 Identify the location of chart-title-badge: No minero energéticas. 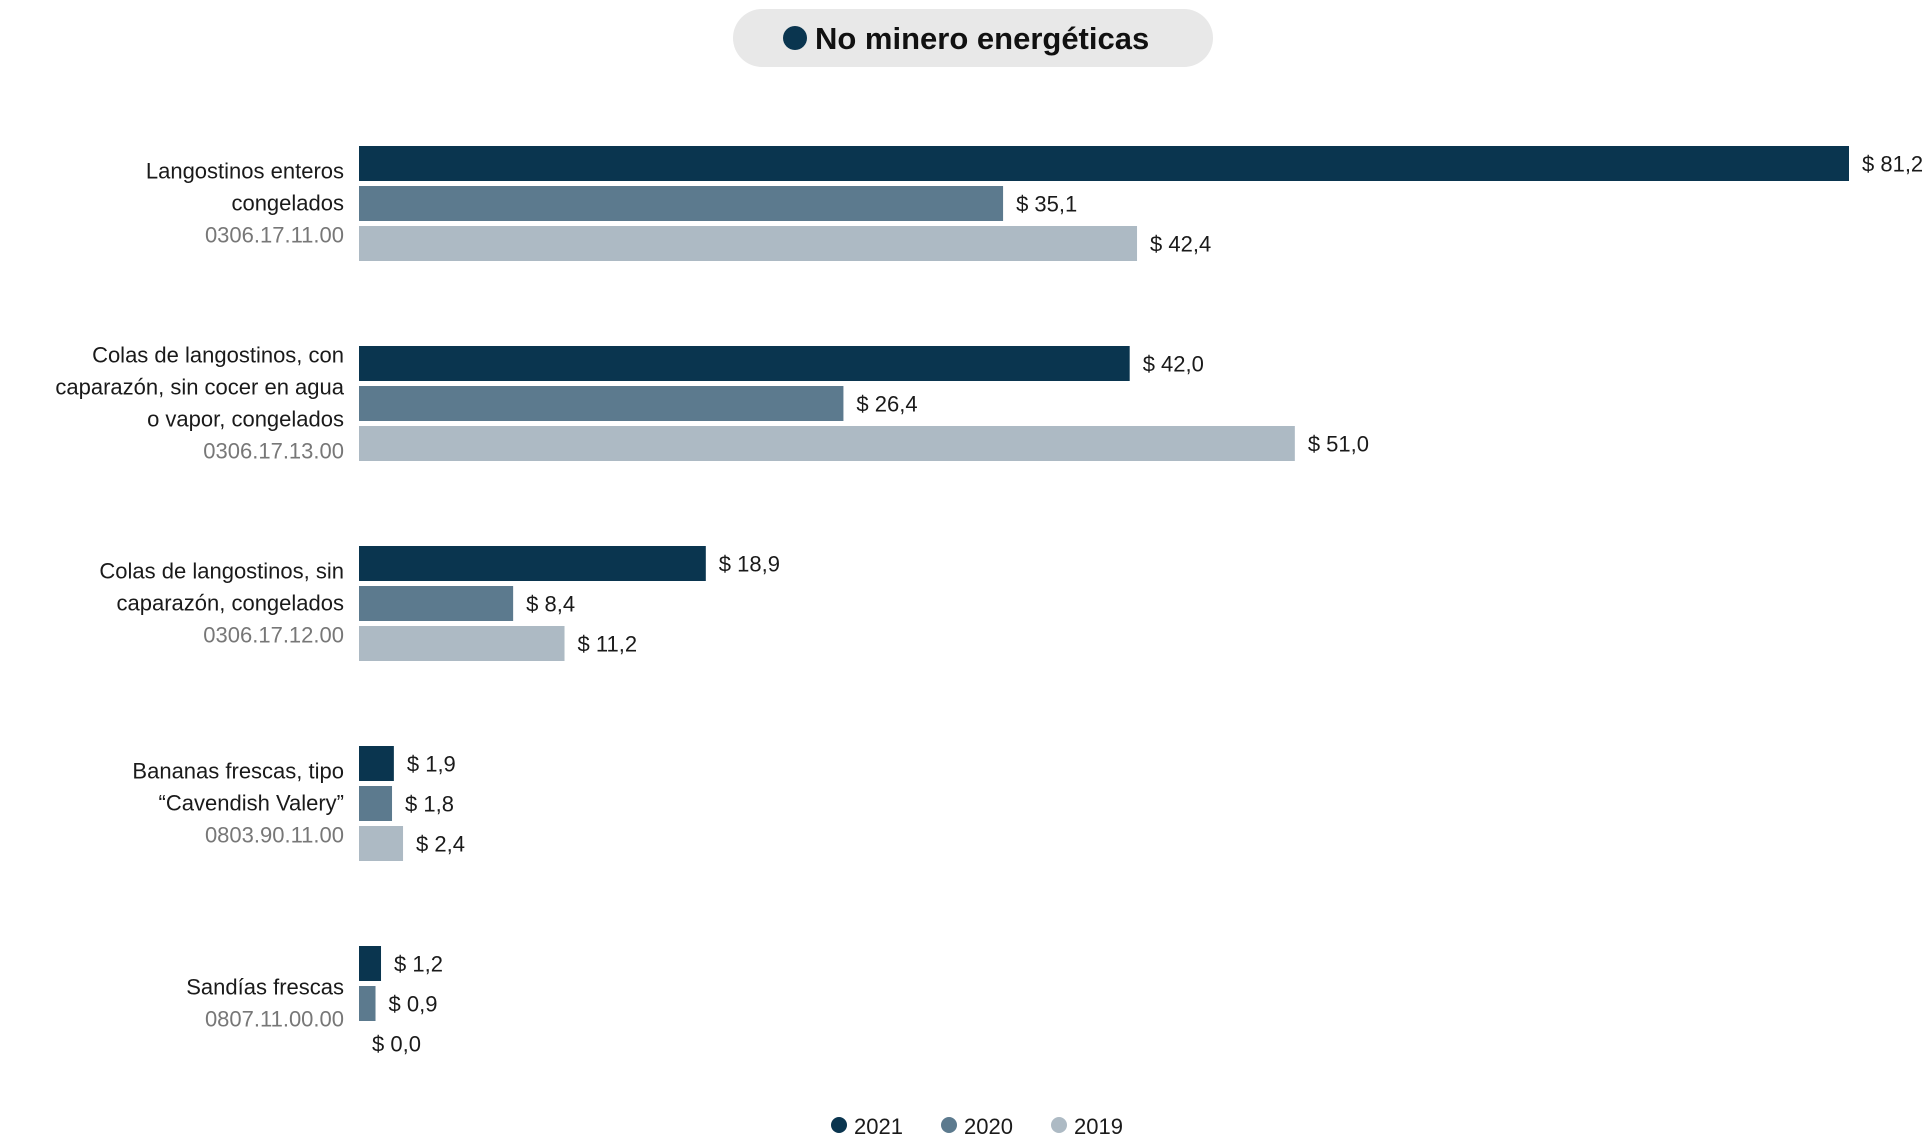
(973, 38).